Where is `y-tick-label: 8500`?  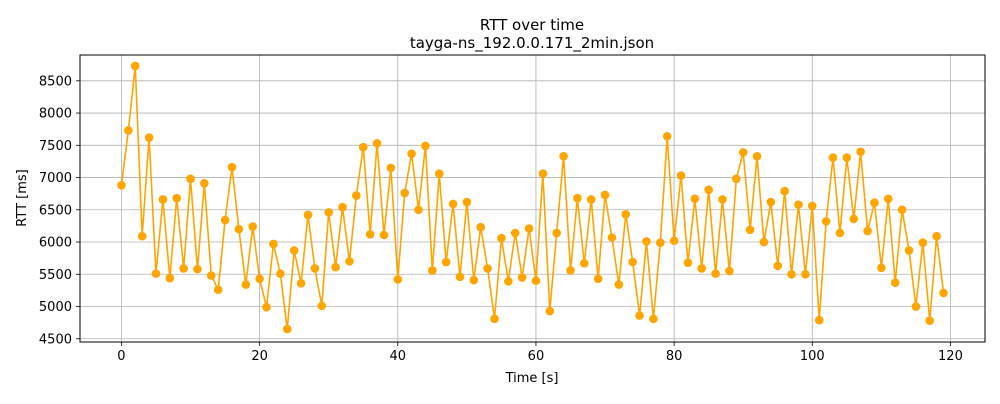
y-tick-label: 8500 is located at coordinates (55, 81).